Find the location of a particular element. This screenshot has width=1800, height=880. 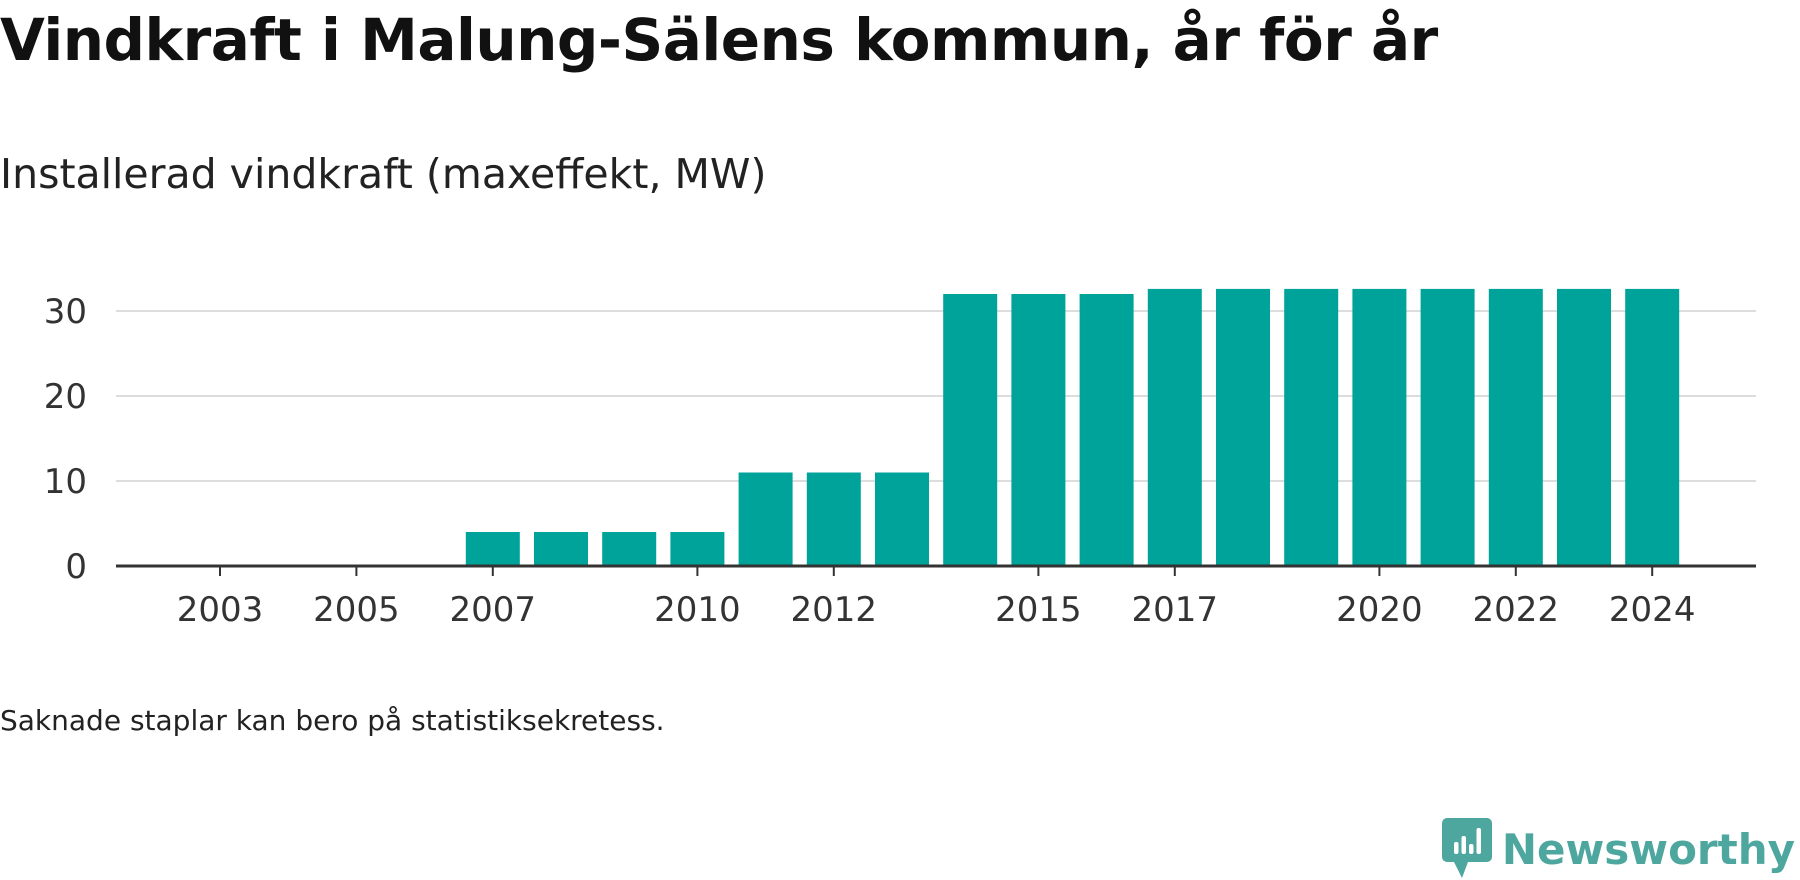

x-tick-label: 2010 is located at coordinates (697, 610).